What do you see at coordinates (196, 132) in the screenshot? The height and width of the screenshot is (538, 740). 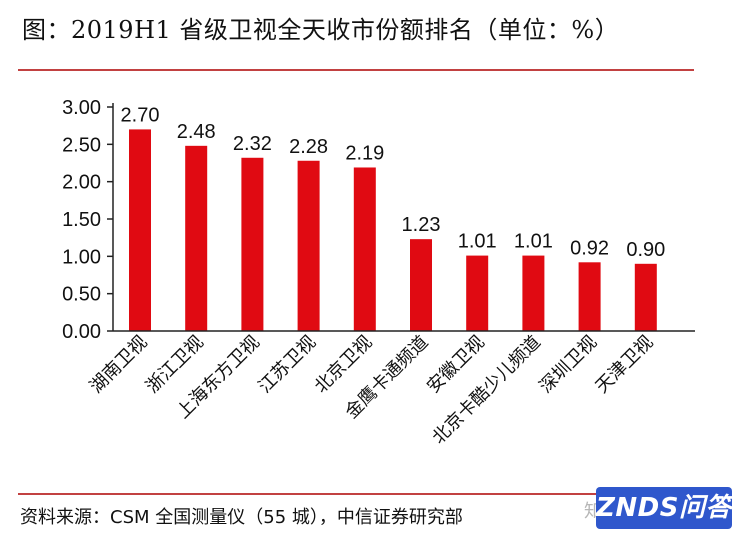 I see `value-label: 2.48` at bounding box center [196, 132].